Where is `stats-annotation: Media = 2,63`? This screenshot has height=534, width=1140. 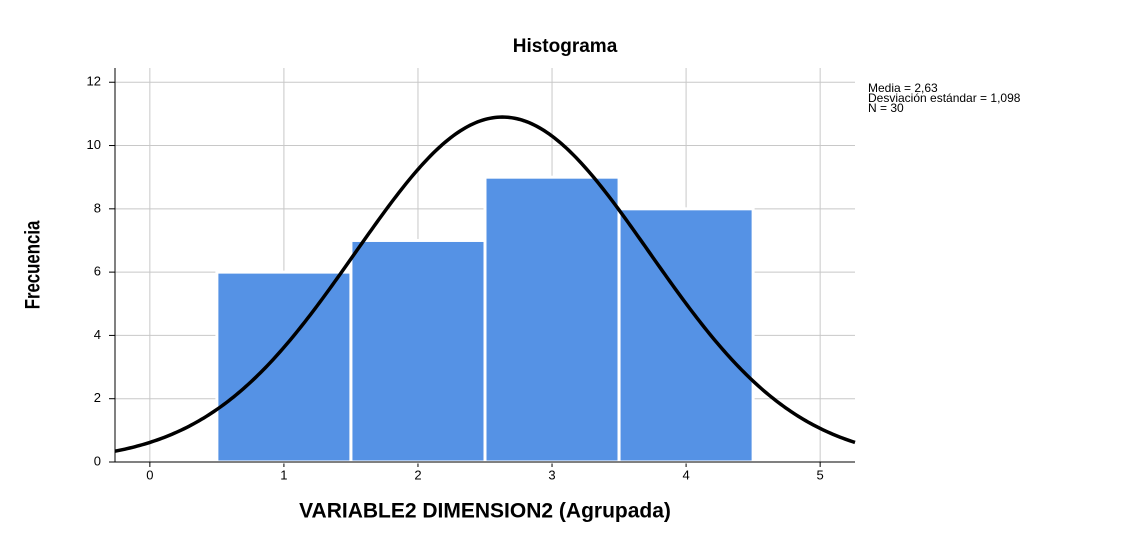
stats-annotation: Media = 2,63 is located at coordinates (903, 88).